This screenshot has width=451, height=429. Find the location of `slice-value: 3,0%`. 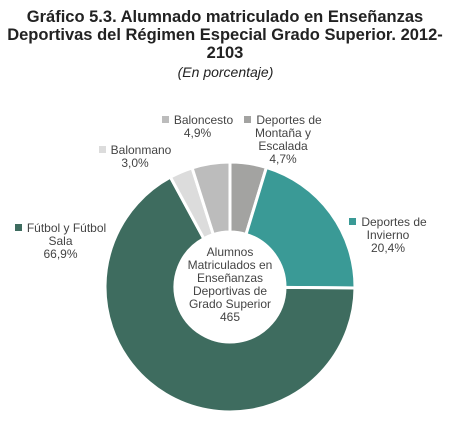

slice-value: 3,0% is located at coordinates (135, 163).